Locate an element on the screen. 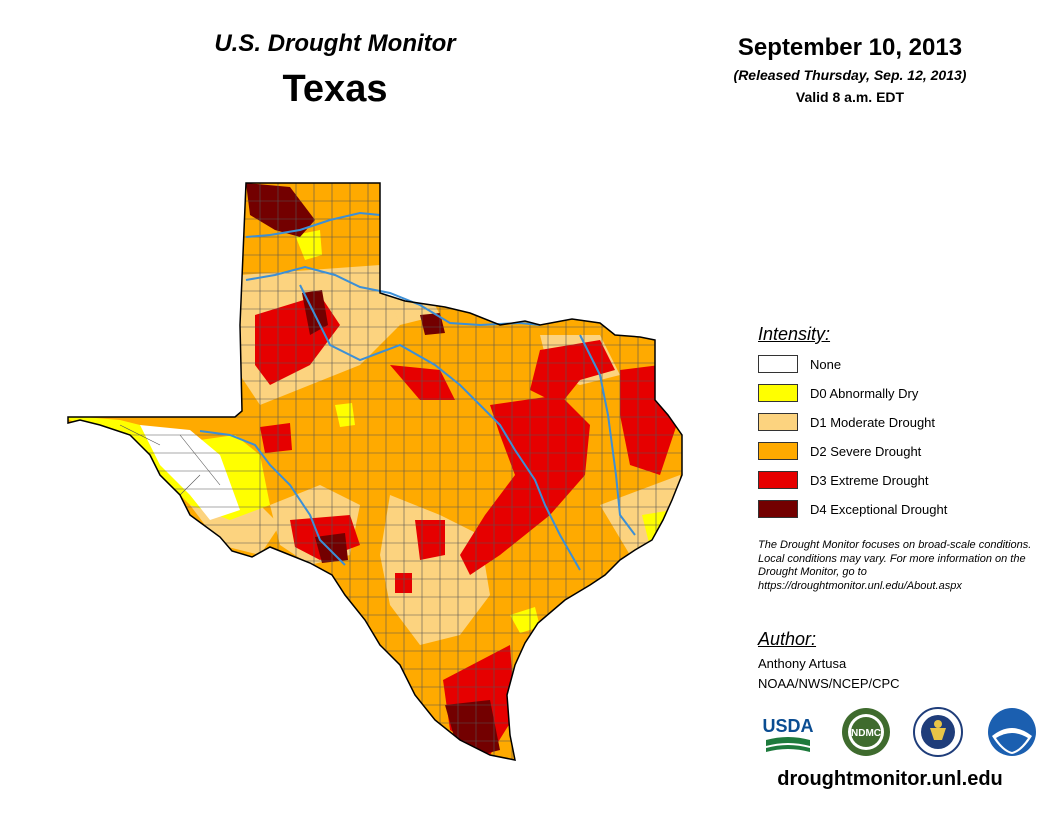 Image resolution: width=1056 pixels, height=816 pixels. legend-item: None is located at coordinates (852, 364).